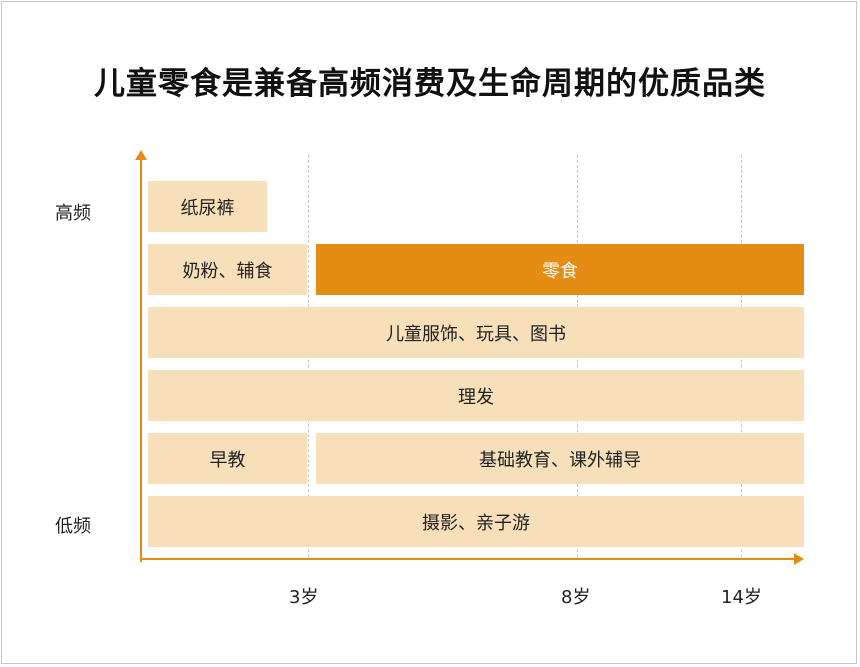 This screenshot has height=667, width=860. Describe the element at coordinates (560, 269) in the screenshot. I see `bar-snacks: 零食` at that location.